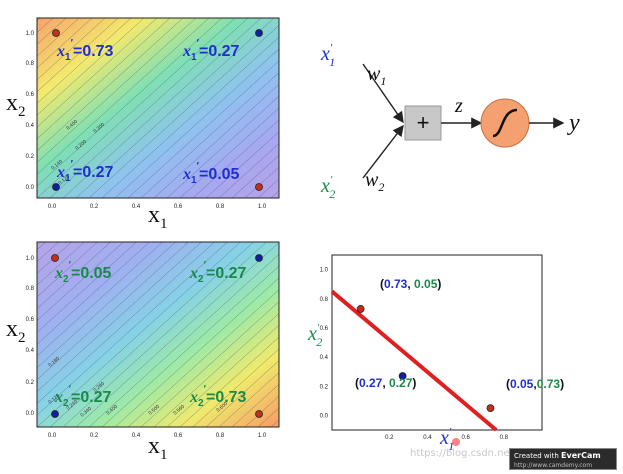  What do you see at coordinates (456, 442) in the screenshot?
I see `cursor-highlight` at bounding box center [456, 442].